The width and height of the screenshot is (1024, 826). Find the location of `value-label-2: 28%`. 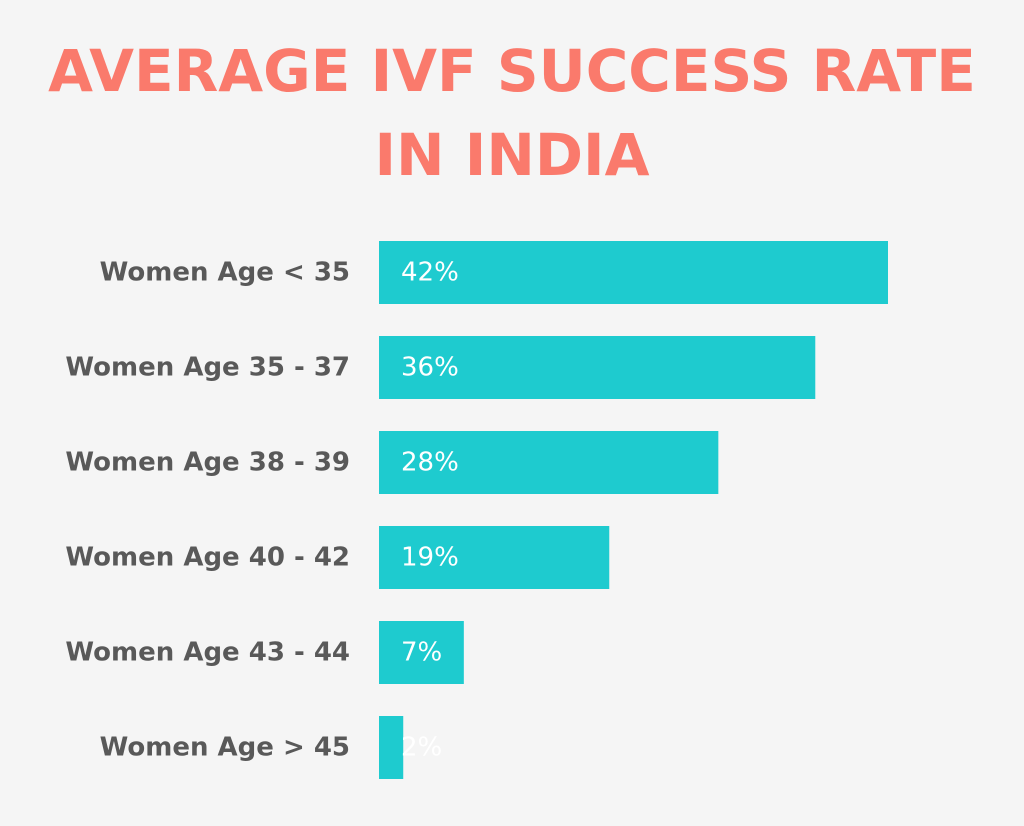

value-label-2: 28% is located at coordinates (430, 463).